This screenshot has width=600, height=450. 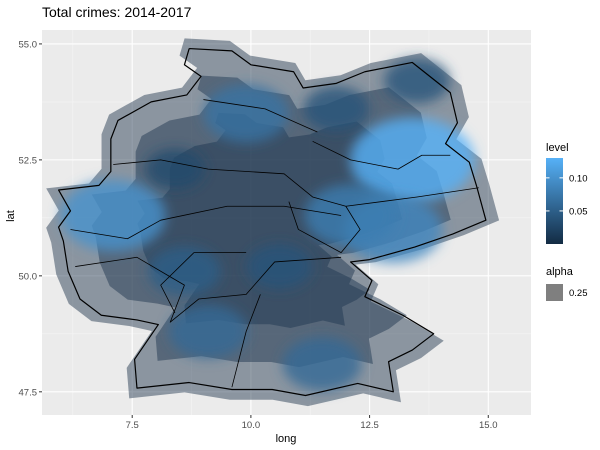 I want to click on legend-tick-label: 0.10, so click(x=578, y=178).